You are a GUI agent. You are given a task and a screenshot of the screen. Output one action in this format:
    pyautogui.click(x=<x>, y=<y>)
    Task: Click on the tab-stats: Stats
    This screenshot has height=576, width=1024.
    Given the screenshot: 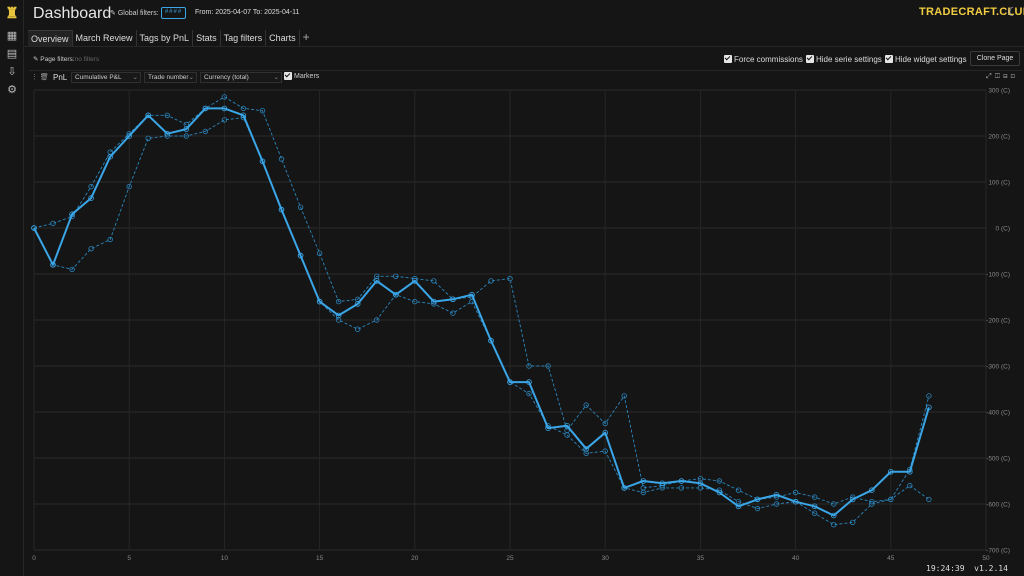 What is the action you would take?
    pyautogui.click(x=207, y=38)
    